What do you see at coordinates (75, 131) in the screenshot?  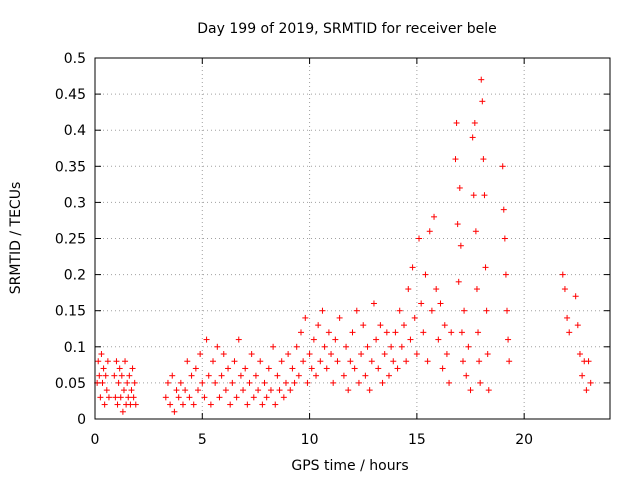 I see `y-tick-label: 0.4` at bounding box center [75, 131].